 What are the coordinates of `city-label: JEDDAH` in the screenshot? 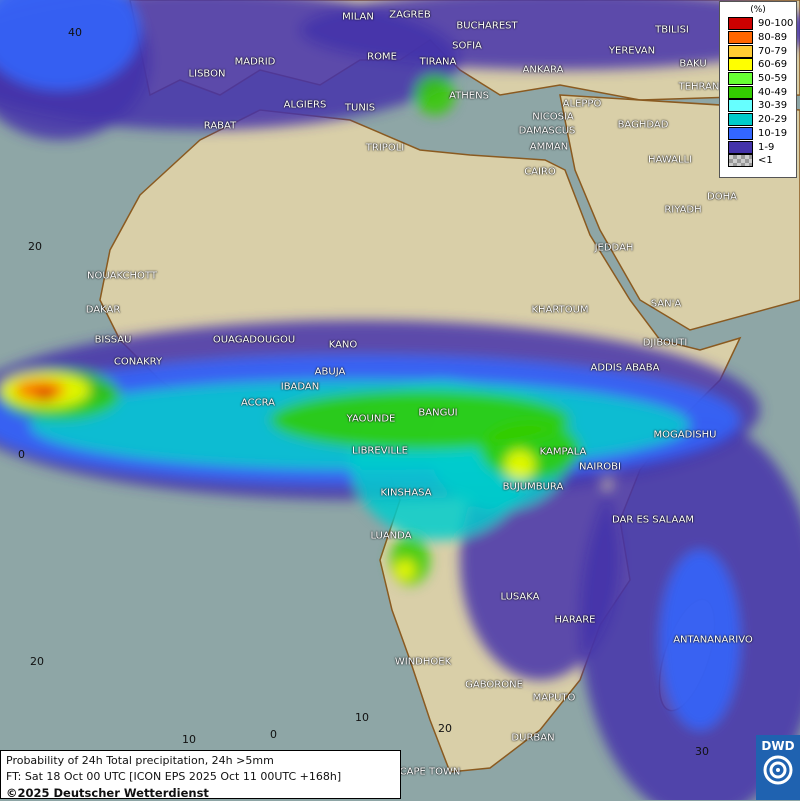 It's located at (614, 248).